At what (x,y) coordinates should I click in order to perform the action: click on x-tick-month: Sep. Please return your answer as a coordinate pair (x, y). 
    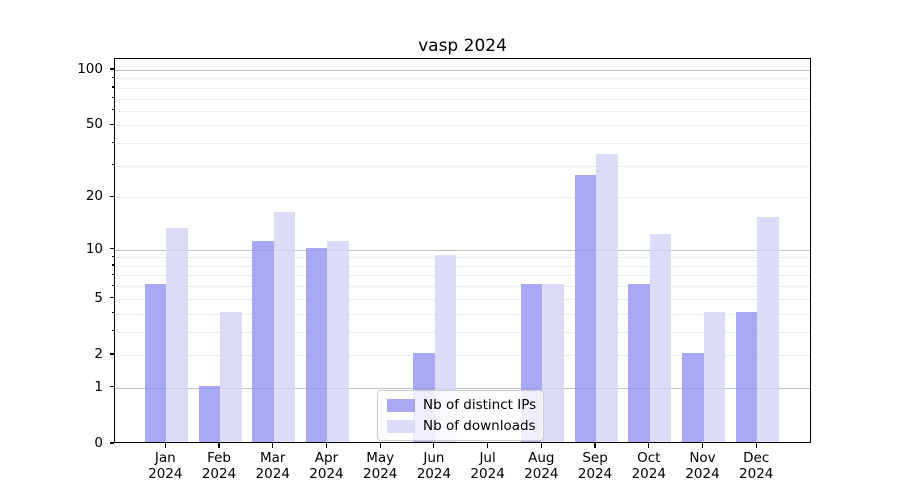
    Looking at the image, I should click on (595, 458).